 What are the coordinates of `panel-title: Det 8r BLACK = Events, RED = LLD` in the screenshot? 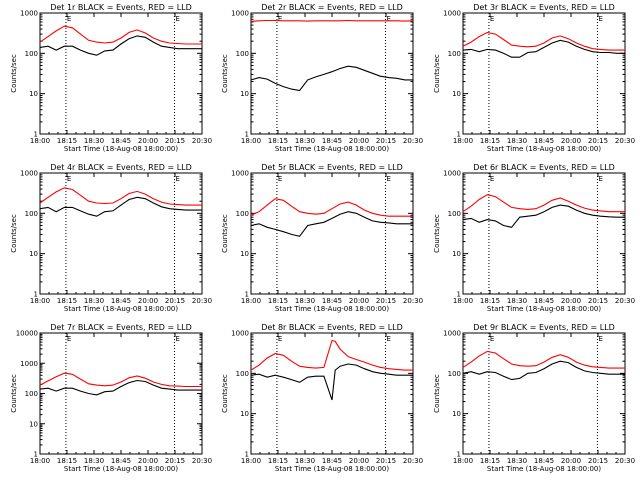 It's located at (332, 327).